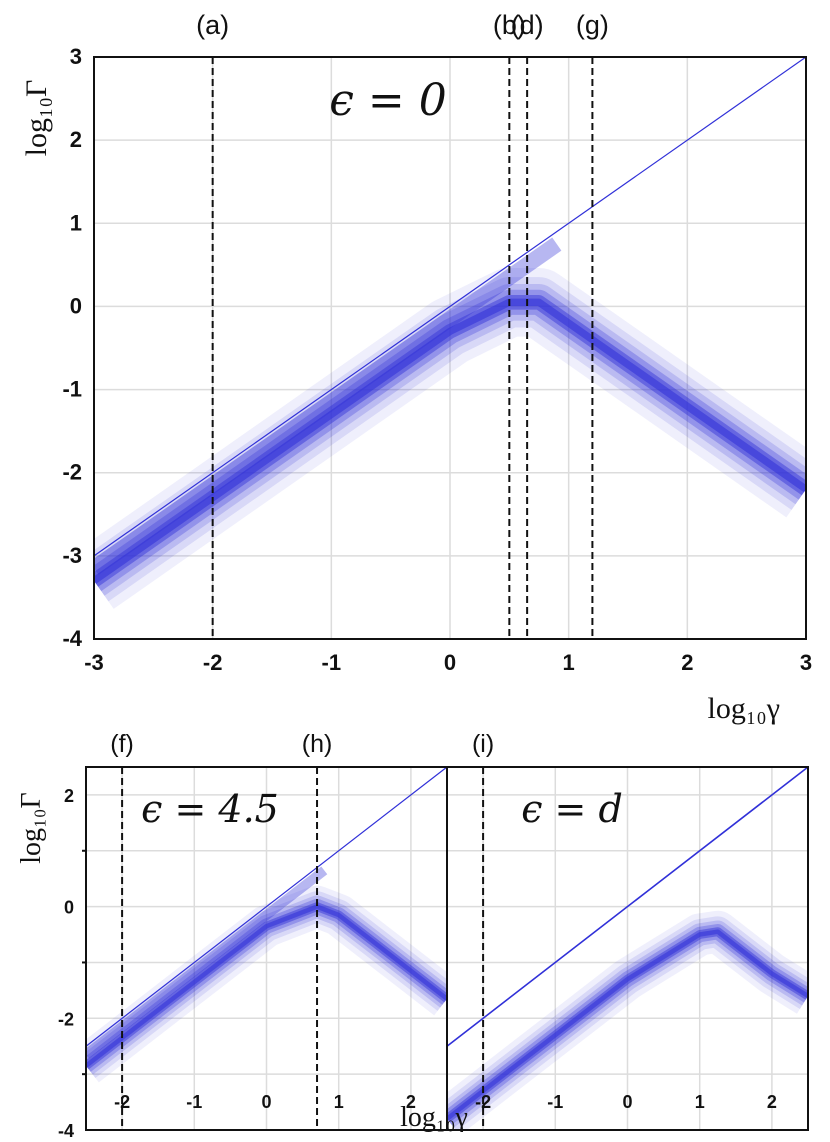  What do you see at coordinates (592, 25) in the screenshot?
I see `marker-label: (g)` at bounding box center [592, 25].